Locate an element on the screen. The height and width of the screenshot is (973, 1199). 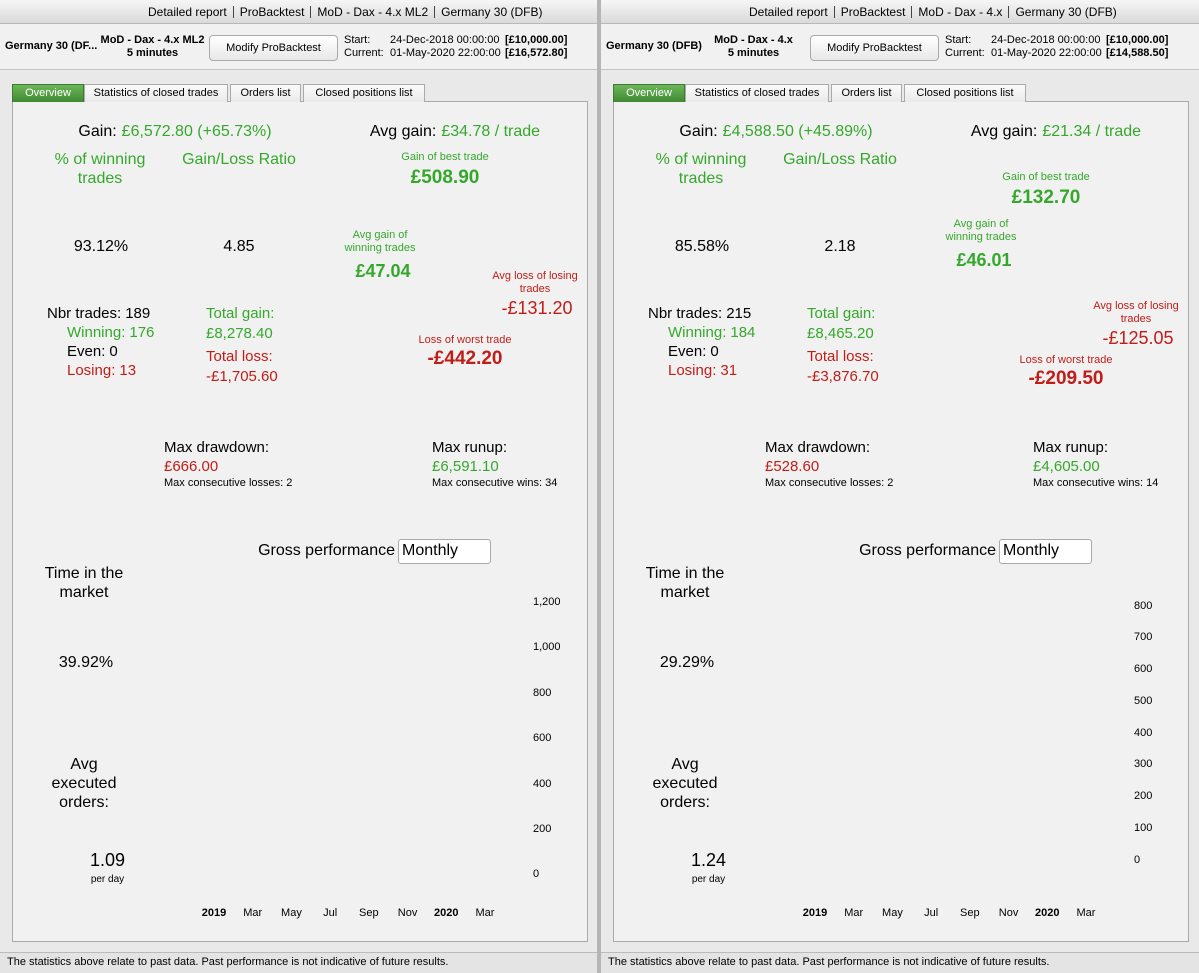
avg-gain: Avg gain: £21.34 / trade is located at coordinates (1056, 132).